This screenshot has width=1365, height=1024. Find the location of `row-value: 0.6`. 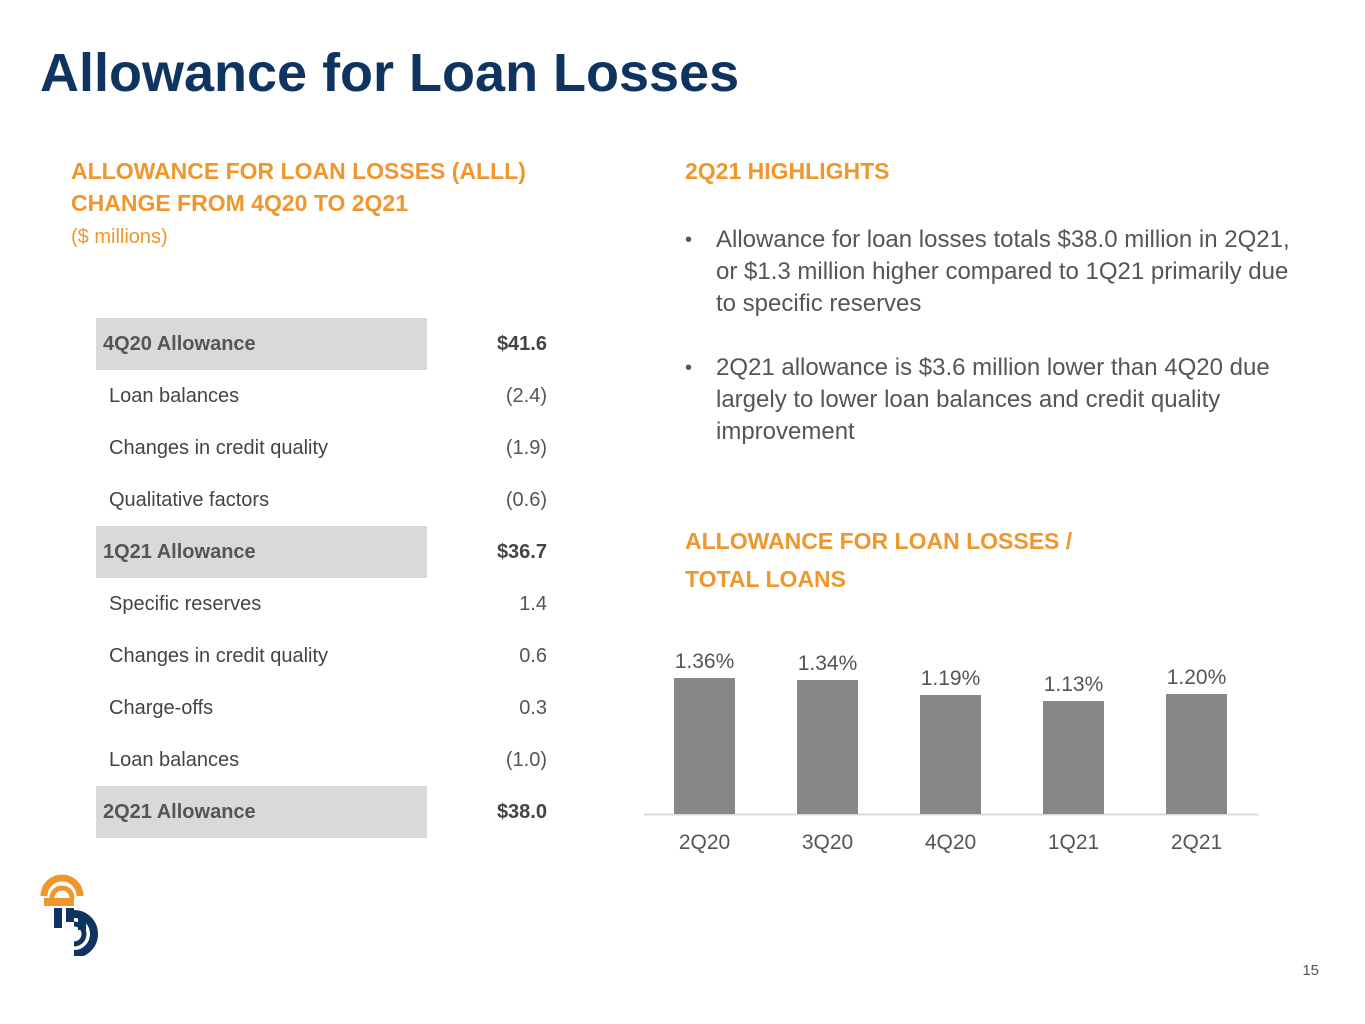

row-value: 0.6 is located at coordinates (533, 656).